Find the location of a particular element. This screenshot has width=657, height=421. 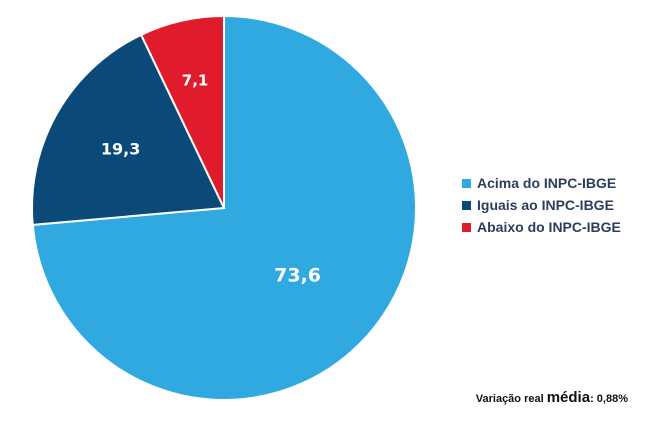

footnote: Variação real média: 0,88% is located at coordinates (552, 397).